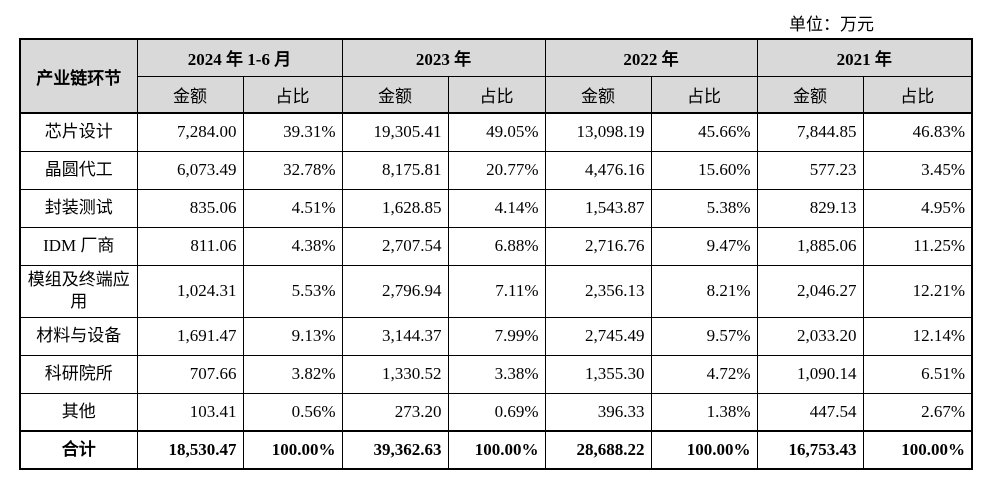 The width and height of the screenshot is (1000, 479). Describe the element at coordinates (704, 291) in the screenshot. I see `cell-ratio: 8.21%` at that location.